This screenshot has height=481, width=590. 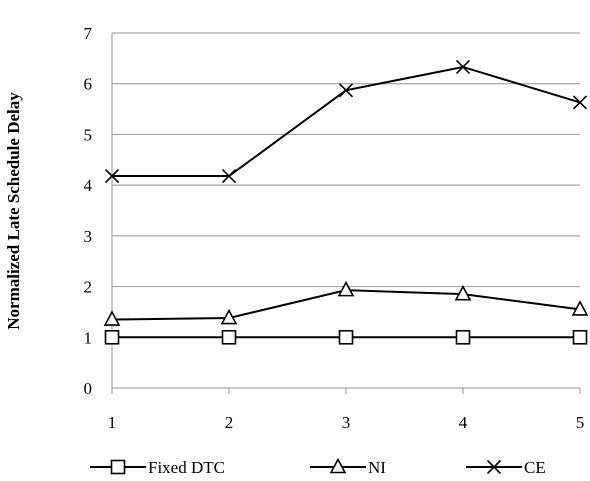 What do you see at coordinates (377, 467) in the screenshot?
I see `legend-label: NI` at bounding box center [377, 467].